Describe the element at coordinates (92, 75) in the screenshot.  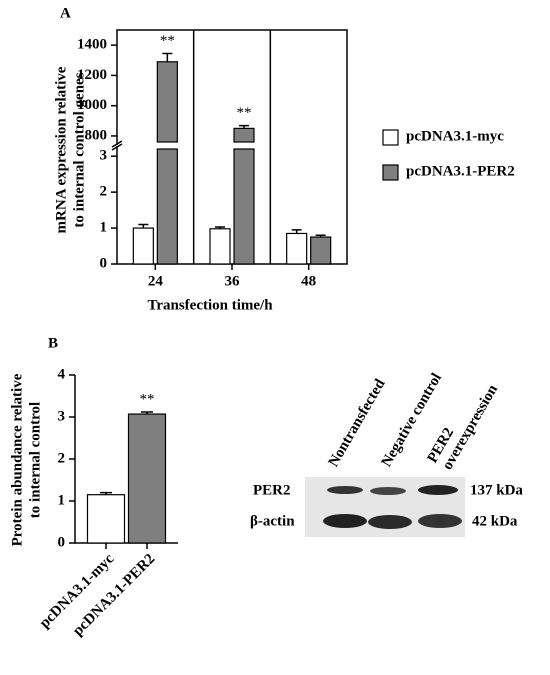
I see `y-tick-label: 1200` at that location.